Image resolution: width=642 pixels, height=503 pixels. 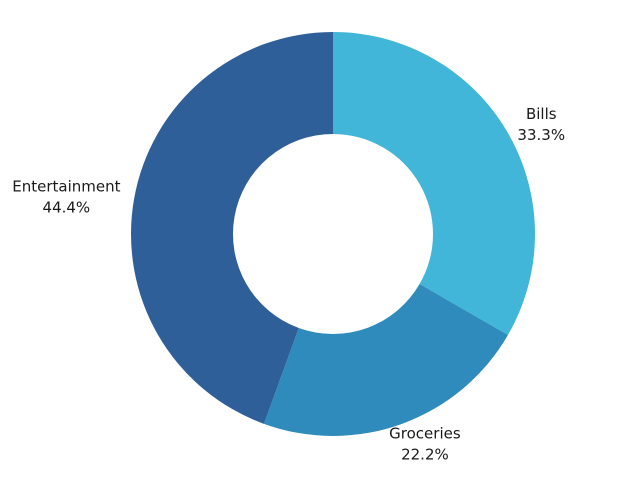 I want to click on slice-percent-groceries: 22.2%, so click(x=425, y=455).